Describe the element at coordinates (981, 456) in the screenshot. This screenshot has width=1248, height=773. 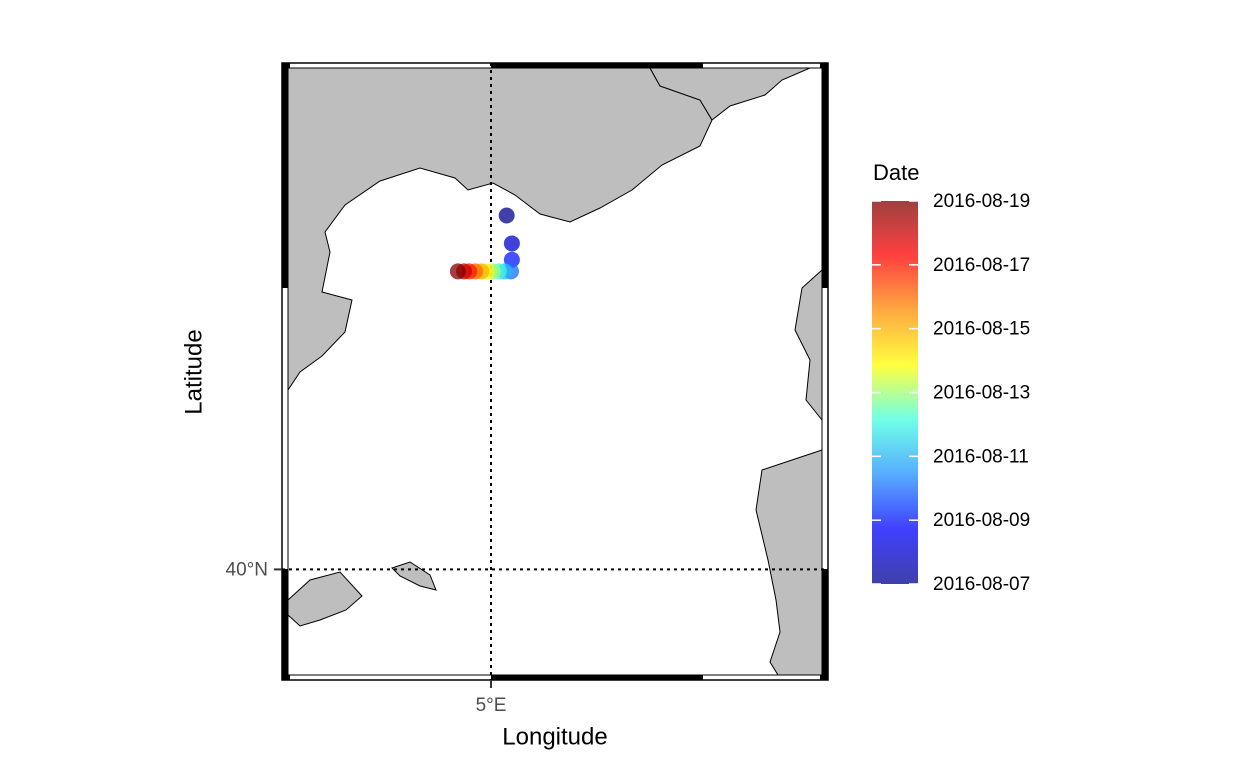
I see `colorbar-tick-label: 2016-08-11` at that location.